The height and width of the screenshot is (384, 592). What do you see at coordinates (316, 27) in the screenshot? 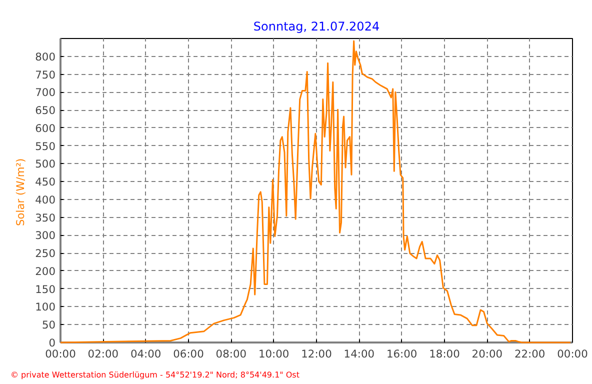
I see `chart-title: Sonntag, 21.07.2024` at bounding box center [316, 27].